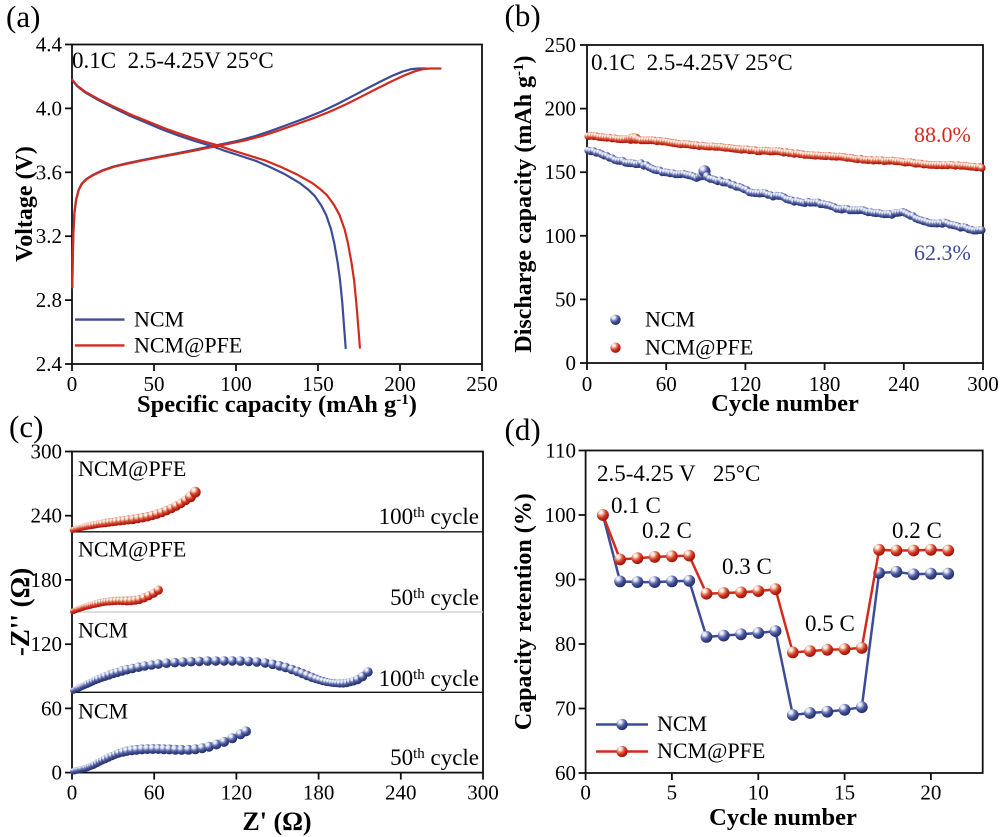  What do you see at coordinates (26, 426) in the screenshot?
I see `svg-text: (c)` at bounding box center [26, 426].